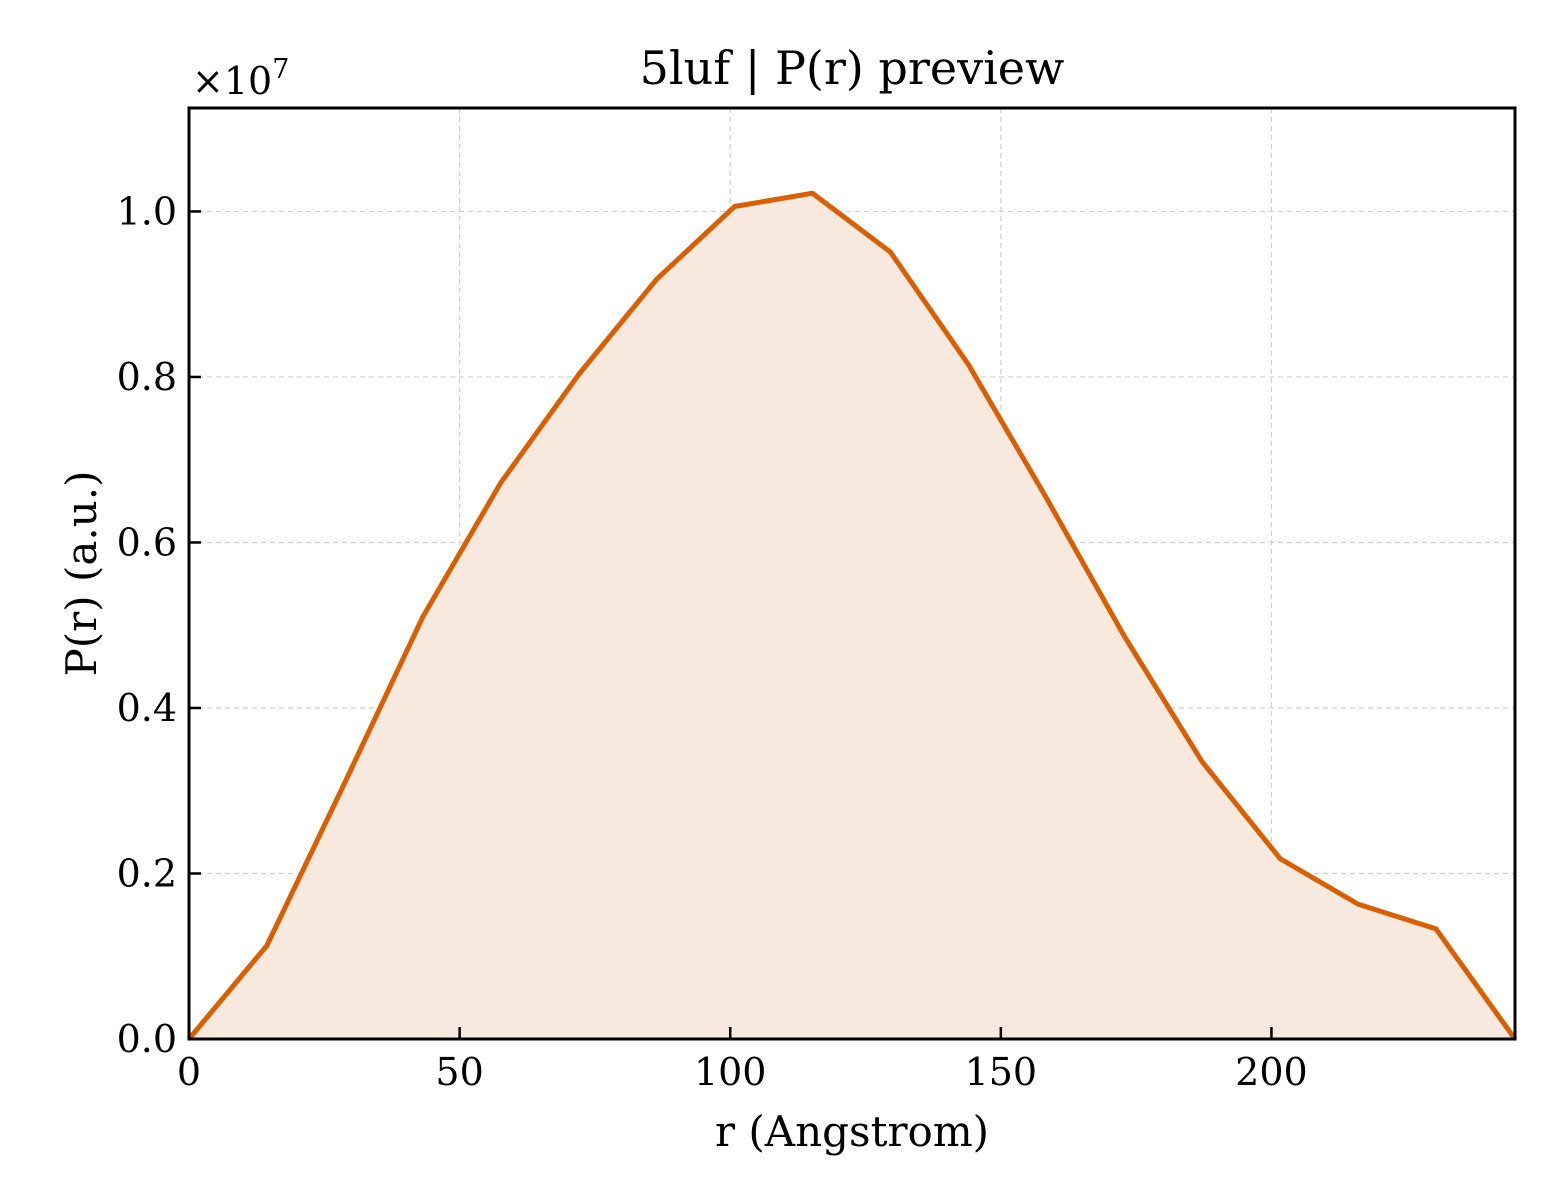 This screenshot has width=1560, height=1200. Describe the element at coordinates (147, 211) in the screenshot. I see `y-tick-label: 1.0` at that location.